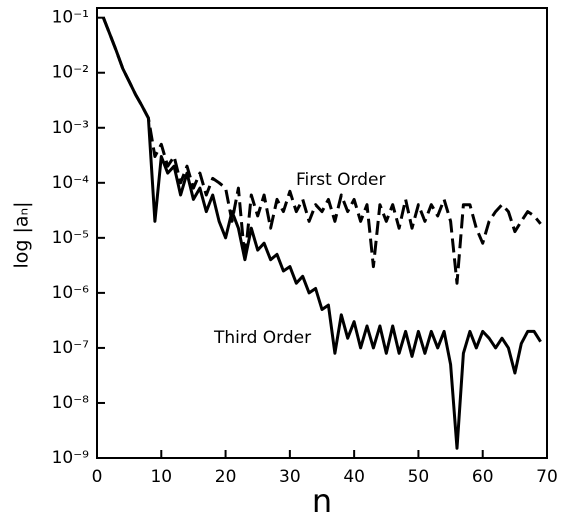 The height and width of the screenshot is (519, 566). Describe the element at coordinates (71, 403) in the screenshot. I see `y-tick-label: 10⁻⁸` at that location.